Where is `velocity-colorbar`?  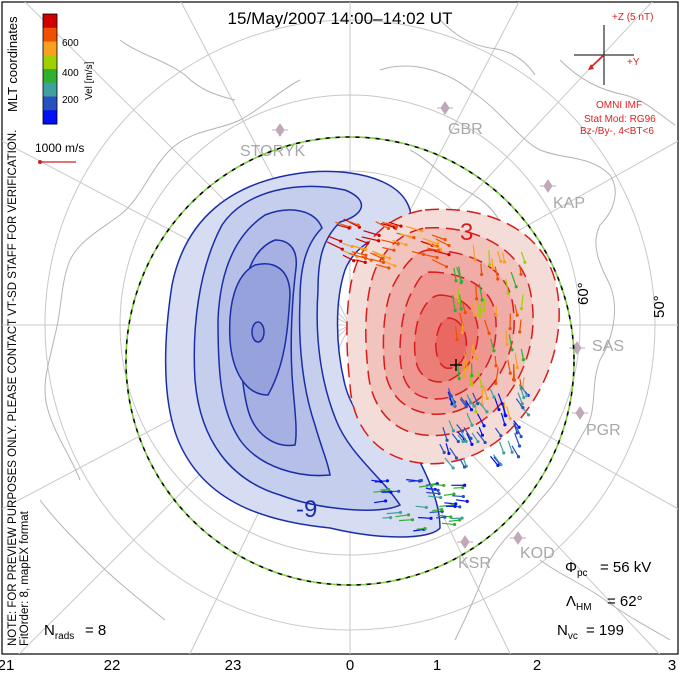 velocity-colorbar is located at coordinates (50, 69).